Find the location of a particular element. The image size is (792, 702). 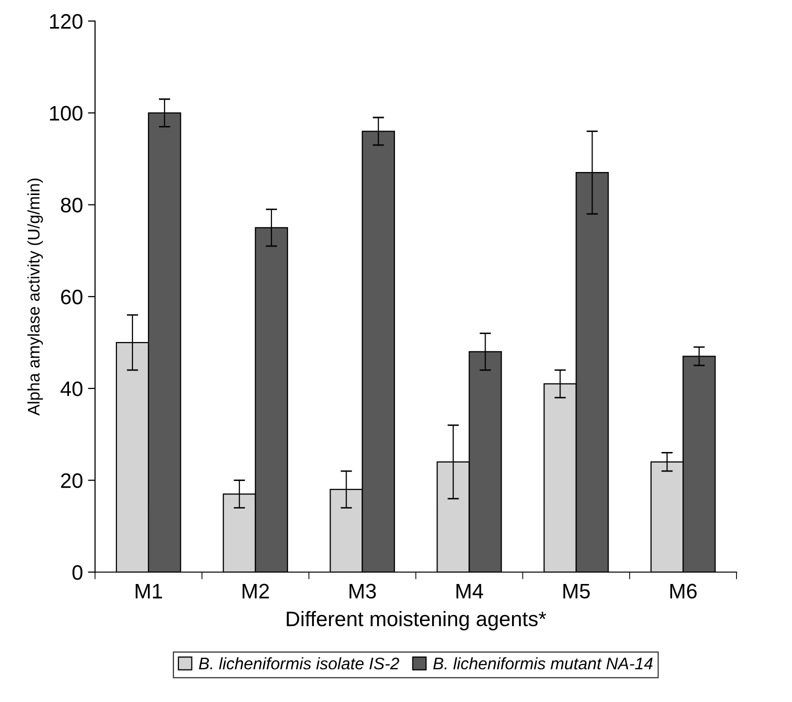

legend-label: B. licheniformis mutant NA-14 is located at coordinates (543, 663).